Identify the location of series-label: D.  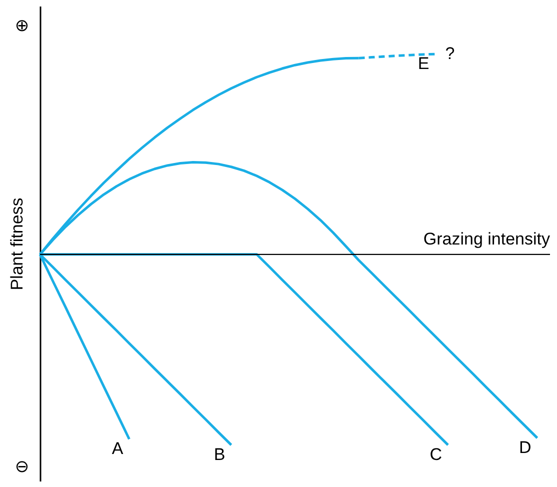
(525, 447).